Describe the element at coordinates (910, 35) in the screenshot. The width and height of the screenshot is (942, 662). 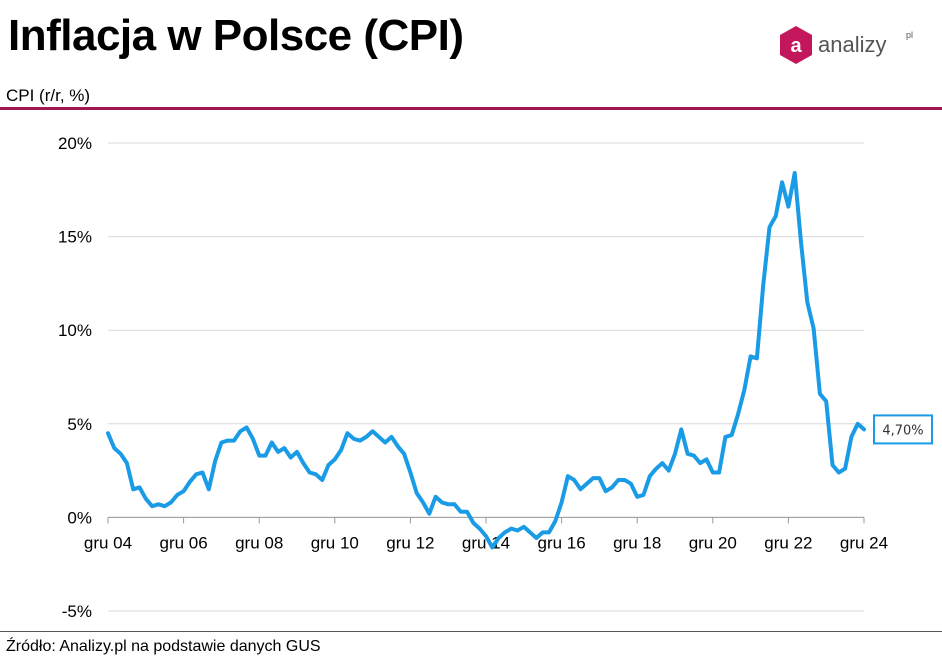
I see `logo-suffix: pl` at that location.